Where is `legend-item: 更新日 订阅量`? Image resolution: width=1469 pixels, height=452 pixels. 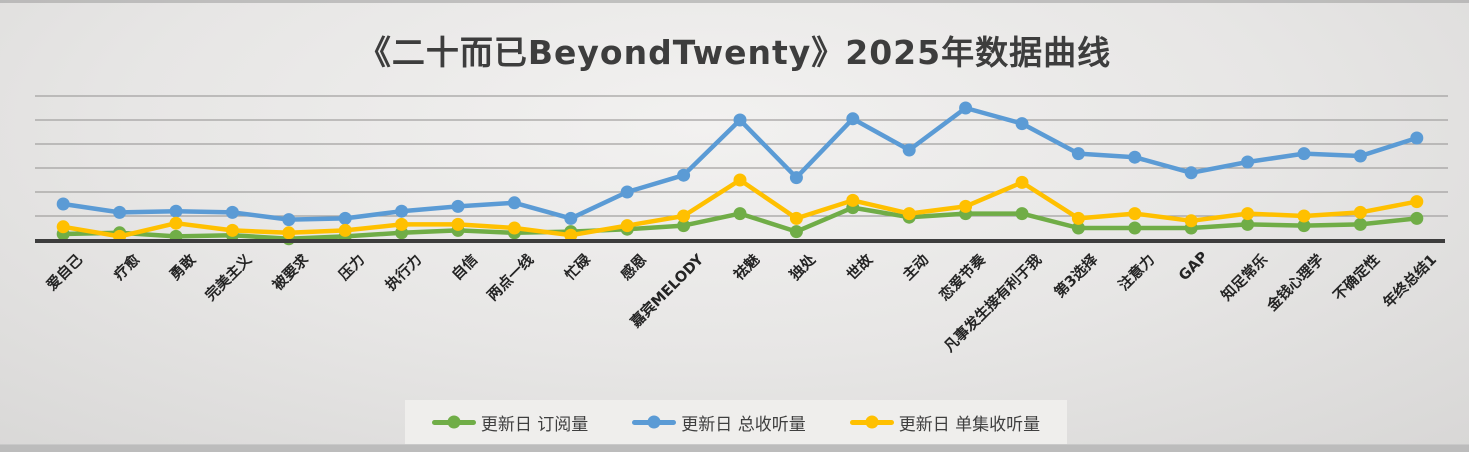 legend-item: 更新日 订阅量 is located at coordinates (510, 422).